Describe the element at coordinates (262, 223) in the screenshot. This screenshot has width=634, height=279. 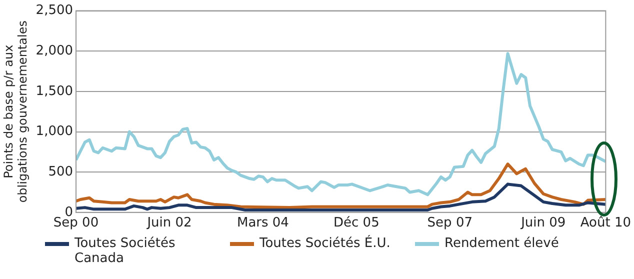
I see `x-tick-label: Mars 04` at that location.